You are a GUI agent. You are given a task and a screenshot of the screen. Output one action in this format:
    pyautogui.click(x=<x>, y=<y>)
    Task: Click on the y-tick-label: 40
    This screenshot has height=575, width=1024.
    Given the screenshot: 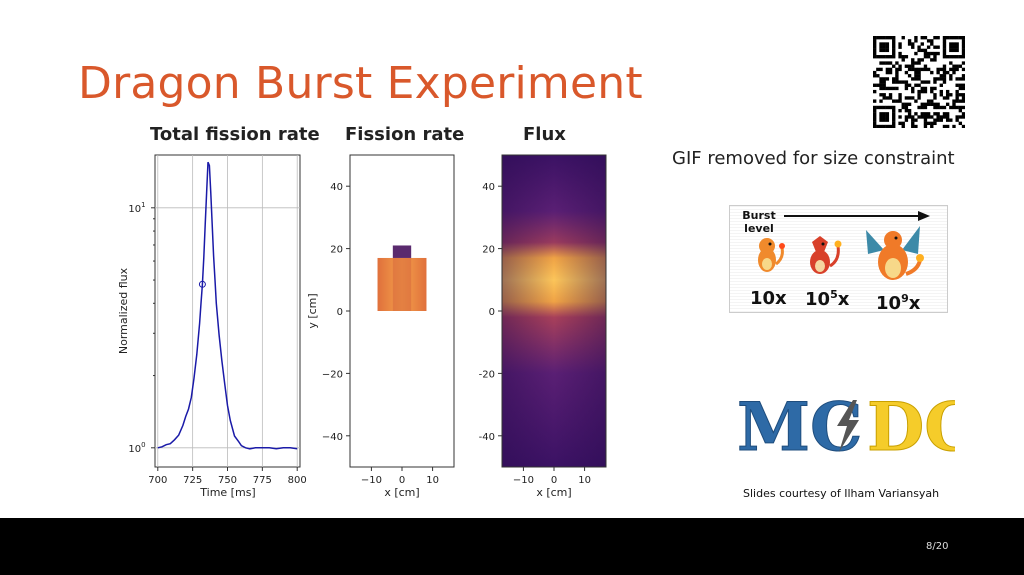 What is the action you would take?
    pyautogui.click(x=488, y=187)
    